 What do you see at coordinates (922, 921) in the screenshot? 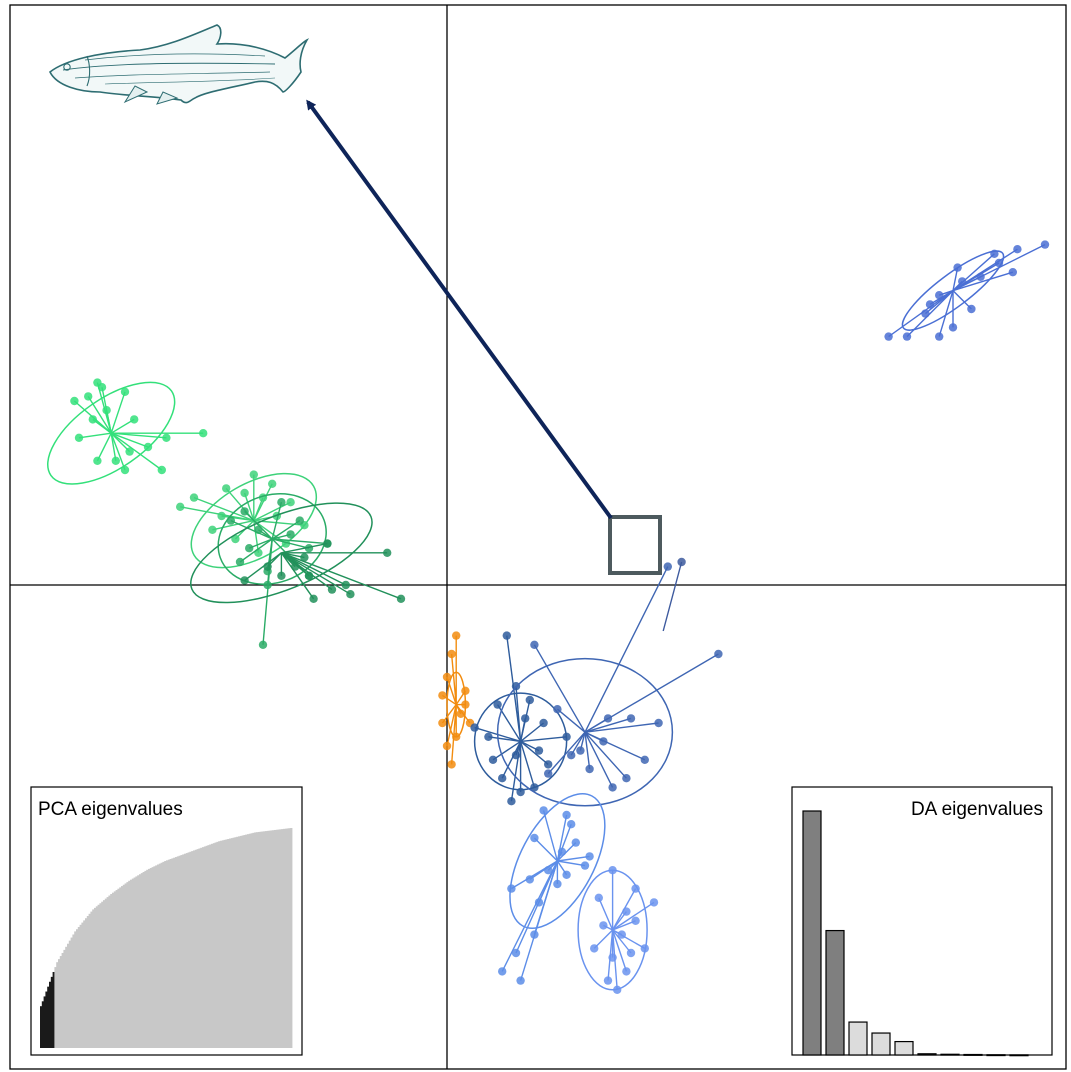
I see `da-eigenvalues-inset: DA eigenvalues` at bounding box center [922, 921].